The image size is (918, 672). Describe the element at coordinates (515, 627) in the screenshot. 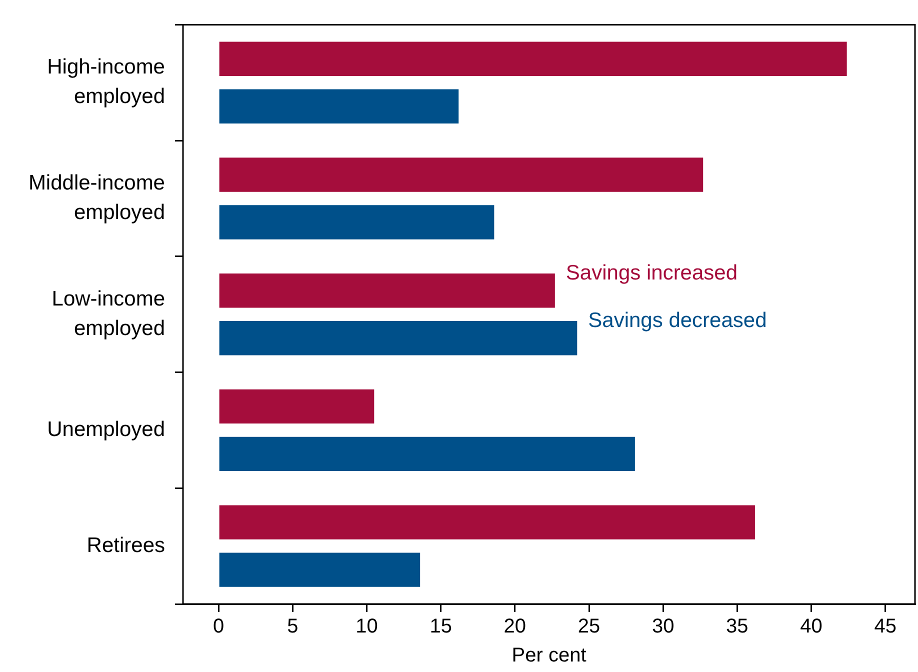

I see `x-tick-label: 20` at that location.